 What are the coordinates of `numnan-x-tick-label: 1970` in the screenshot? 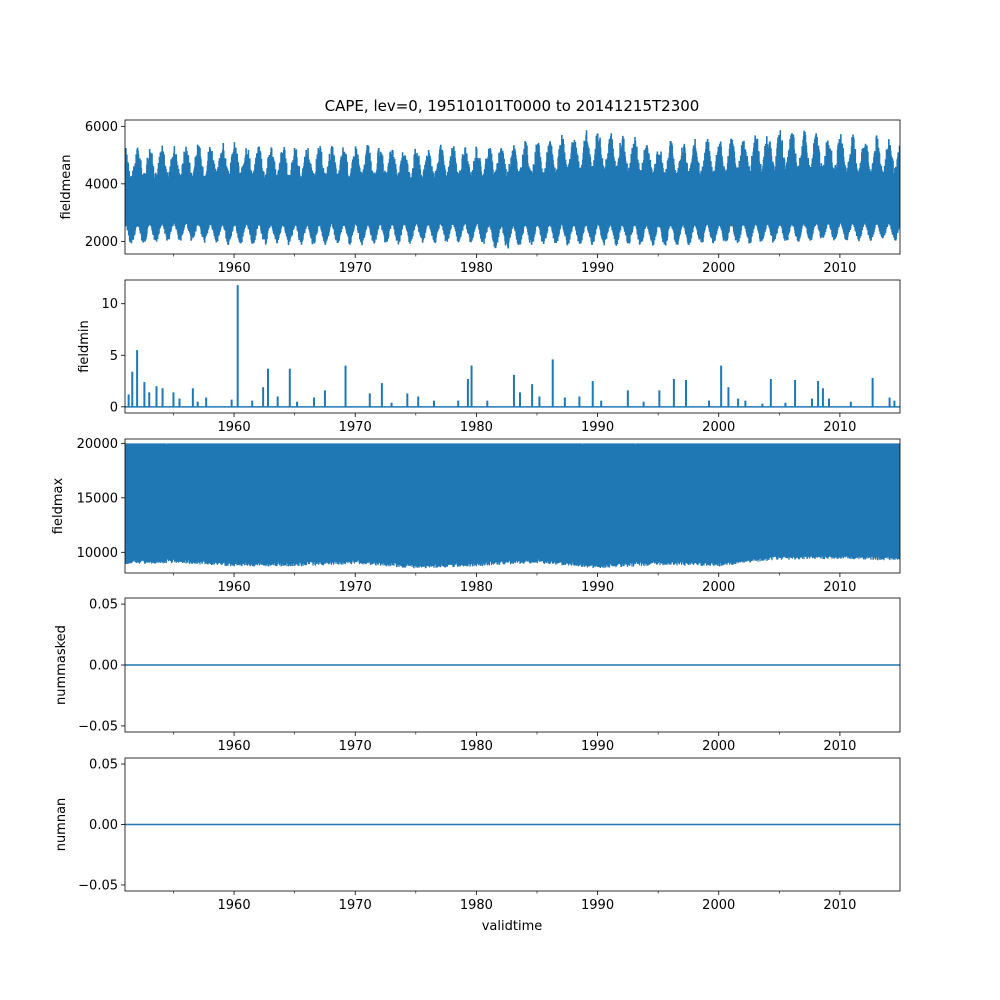 It's located at (355, 905).